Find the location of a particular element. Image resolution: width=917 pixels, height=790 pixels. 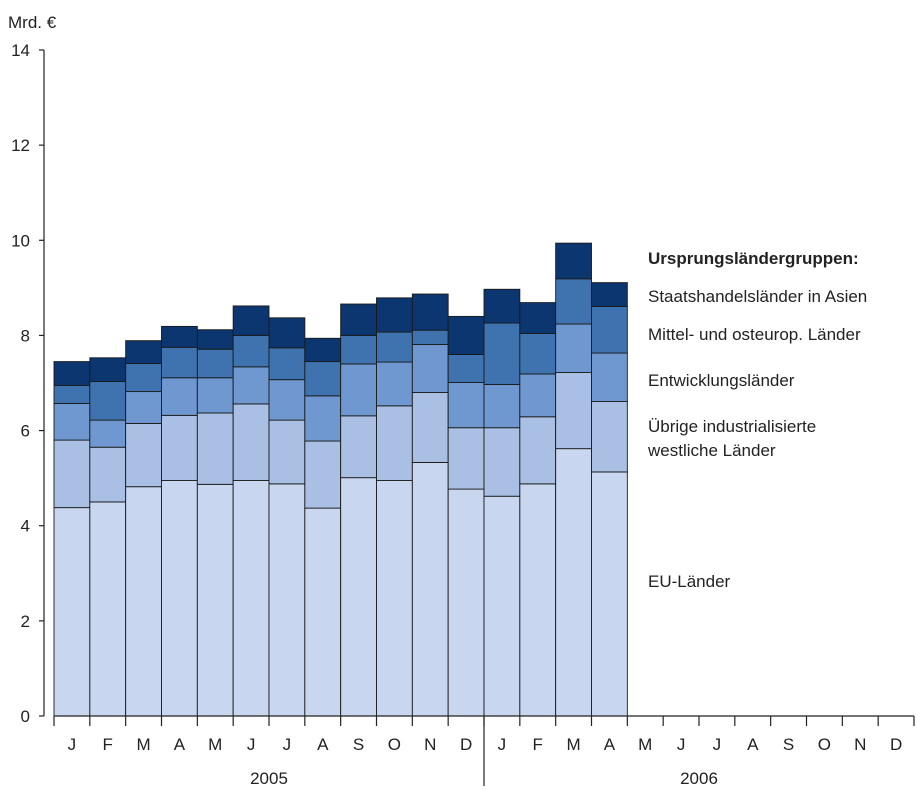

x-axis: J F M A M J J A S O N D J F M A M J J A S O N D 2005 2006 is located at coordinates (484, 751).